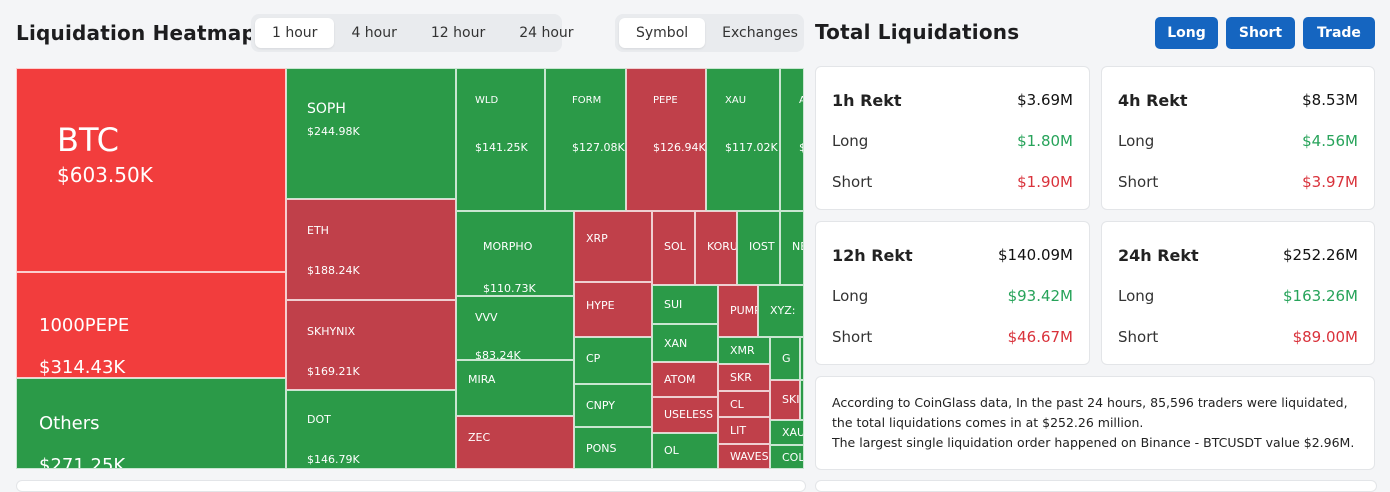  Describe the element at coordinates (1330, 141) in the screenshot. I see `long-value: $4.56M` at that location.